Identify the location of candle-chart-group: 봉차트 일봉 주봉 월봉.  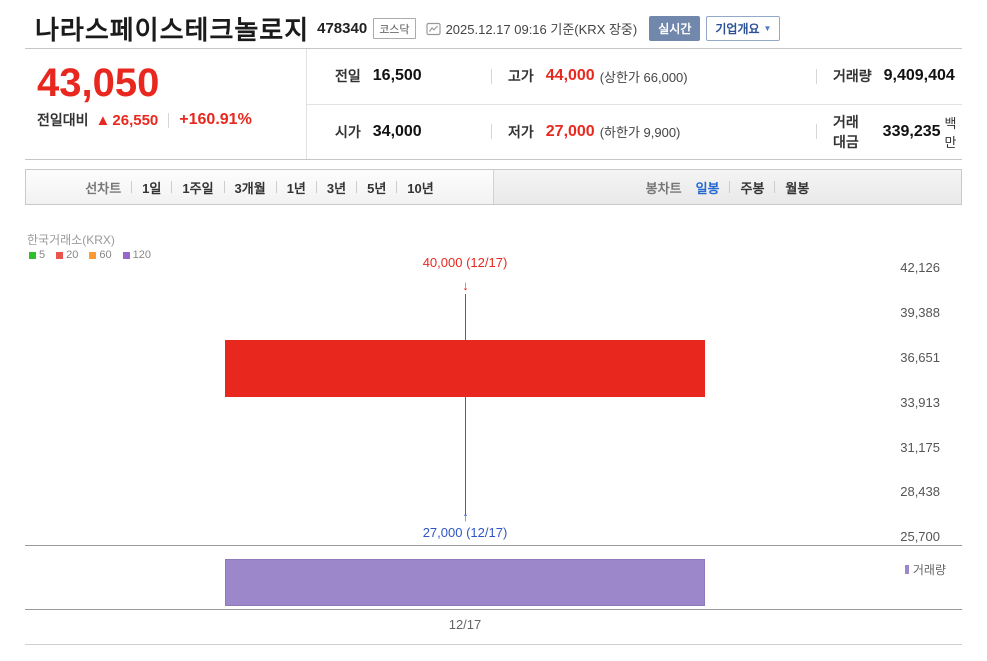
(727, 187).